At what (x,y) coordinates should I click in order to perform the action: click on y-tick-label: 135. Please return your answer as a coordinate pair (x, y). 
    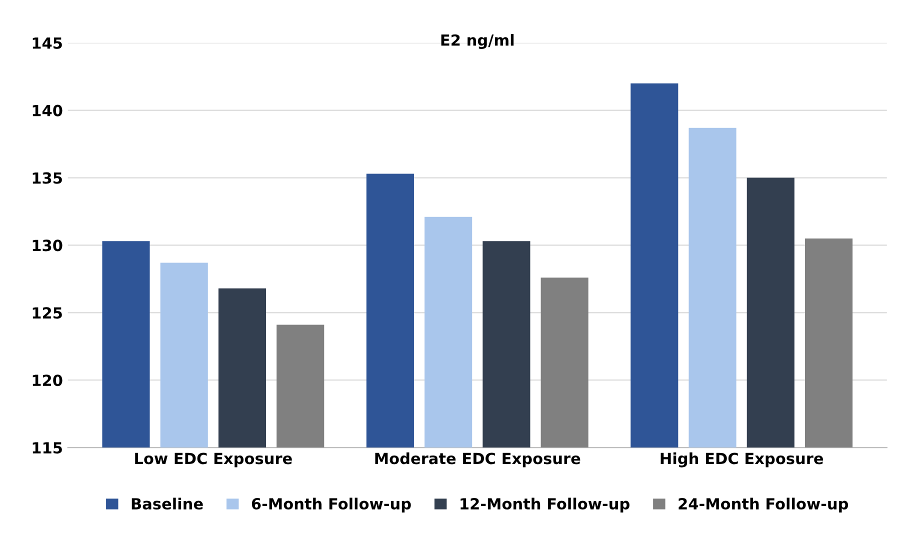
    Looking at the image, I should click on (47, 178).